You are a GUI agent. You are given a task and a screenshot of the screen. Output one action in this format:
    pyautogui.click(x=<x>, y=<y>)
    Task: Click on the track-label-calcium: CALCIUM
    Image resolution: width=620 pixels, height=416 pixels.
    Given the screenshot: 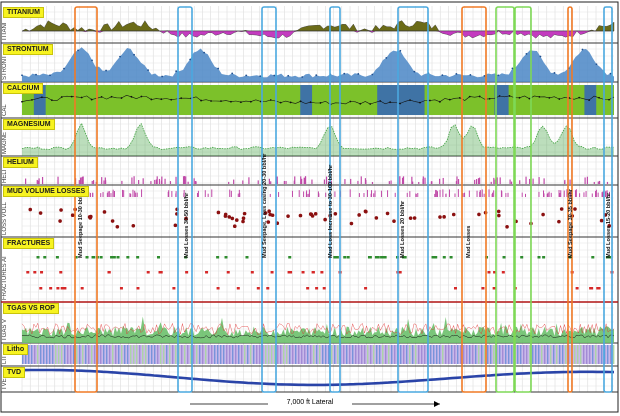 What is the action you would take?
    pyautogui.click(x=23, y=88)
    